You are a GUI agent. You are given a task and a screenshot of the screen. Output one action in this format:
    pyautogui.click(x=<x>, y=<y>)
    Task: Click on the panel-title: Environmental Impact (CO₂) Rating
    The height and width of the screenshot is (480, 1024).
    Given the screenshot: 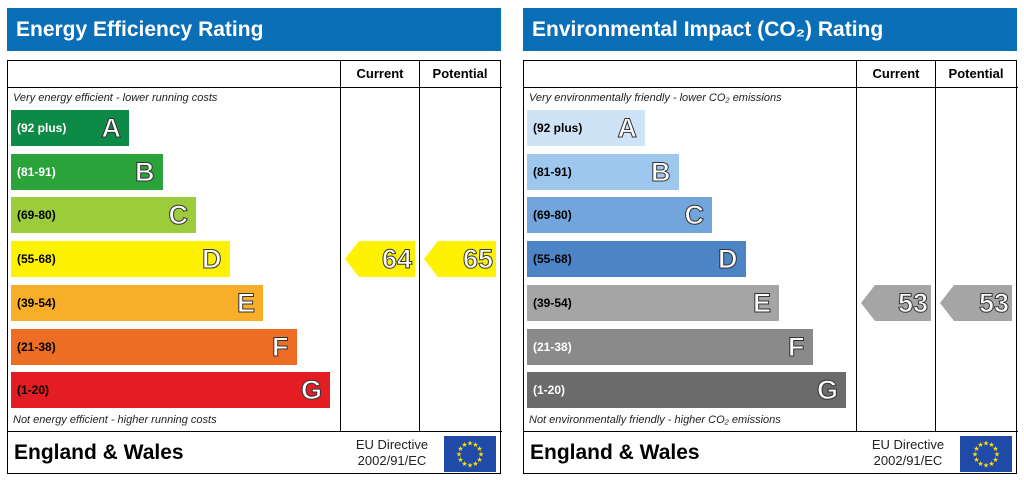 What is the action you would take?
    pyautogui.click(x=770, y=29)
    